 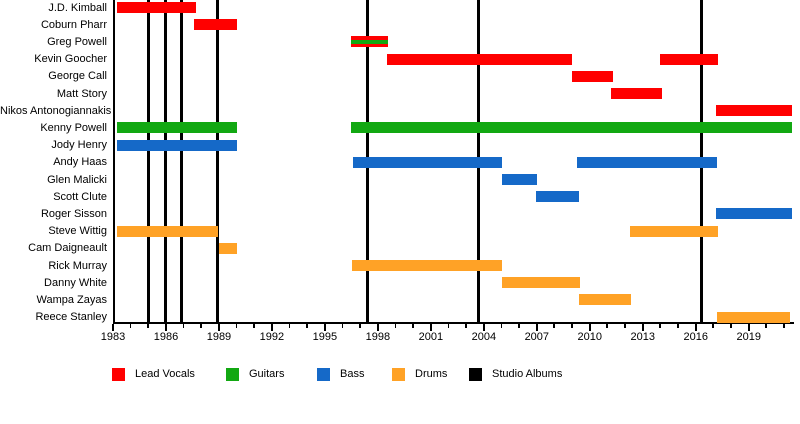 I want to click on x-axis-year-label: 2019, so click(x=748, y=337).